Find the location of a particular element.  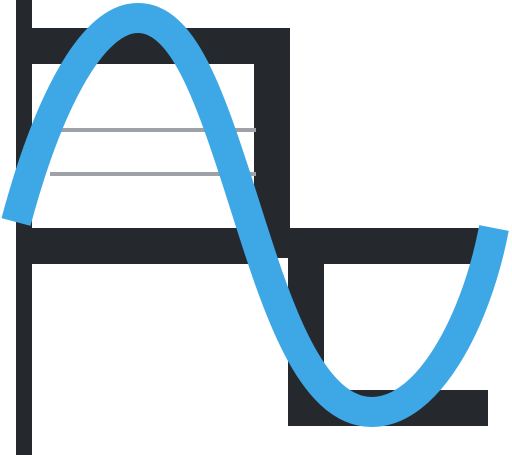

square-wave-left-stub is located at coordinates (24, 246).